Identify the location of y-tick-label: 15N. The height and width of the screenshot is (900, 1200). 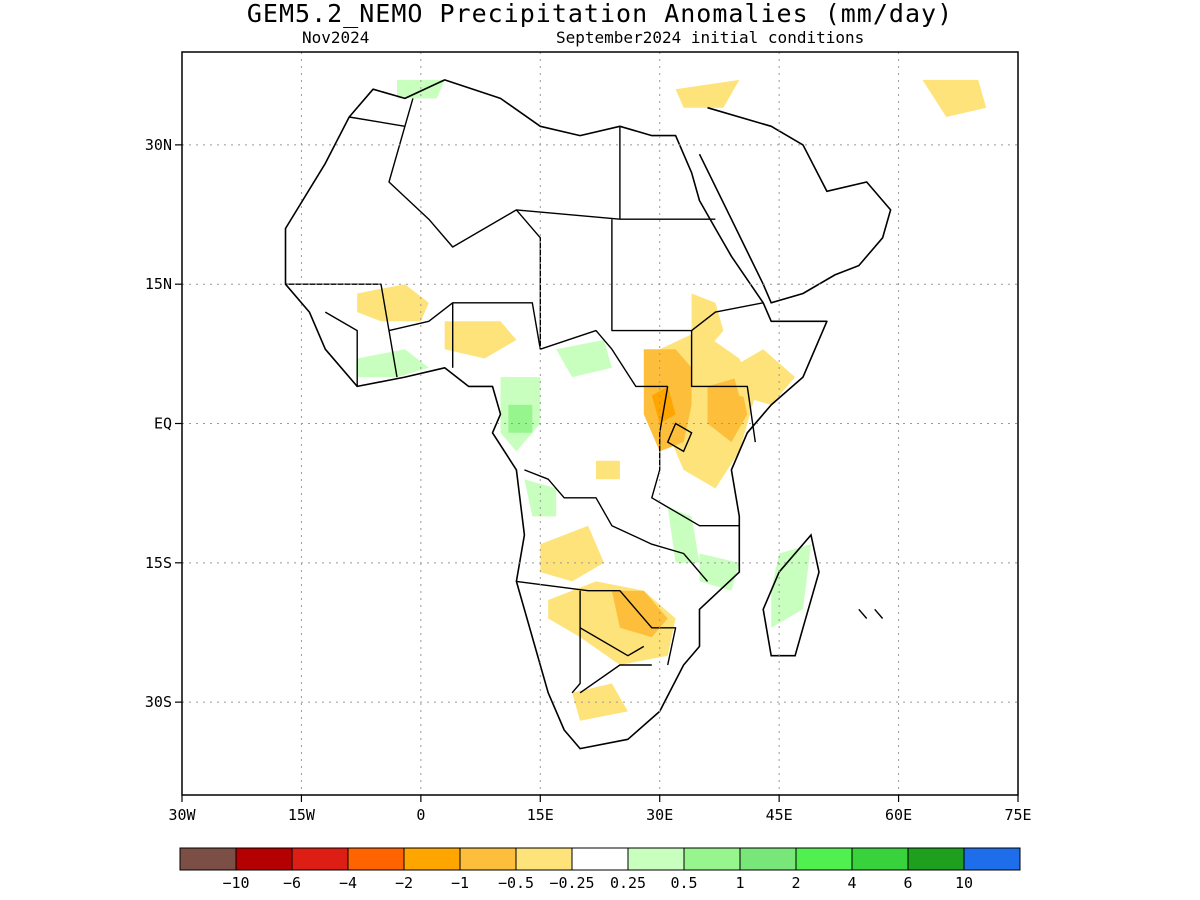
(158, 284).